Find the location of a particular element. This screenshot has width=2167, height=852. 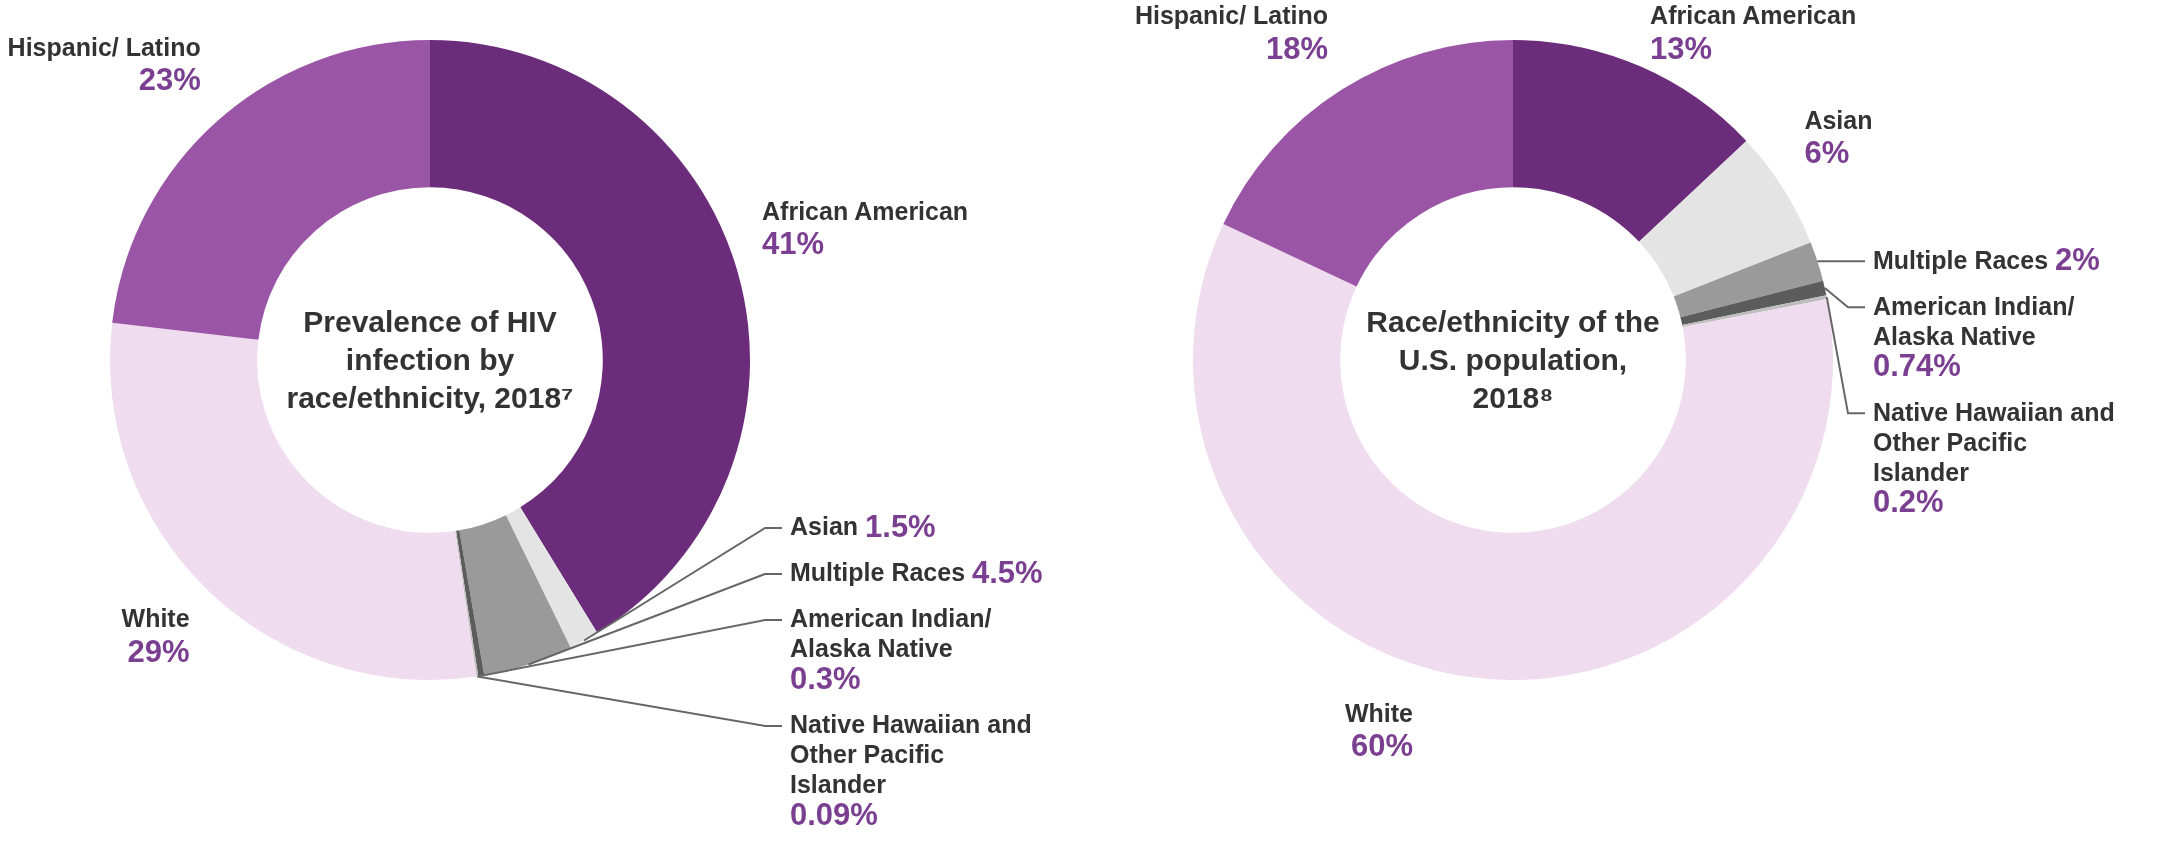

text: Race/ethnicity of the U.S. population, 2018⁸ is located at coordinates (1513, 360).